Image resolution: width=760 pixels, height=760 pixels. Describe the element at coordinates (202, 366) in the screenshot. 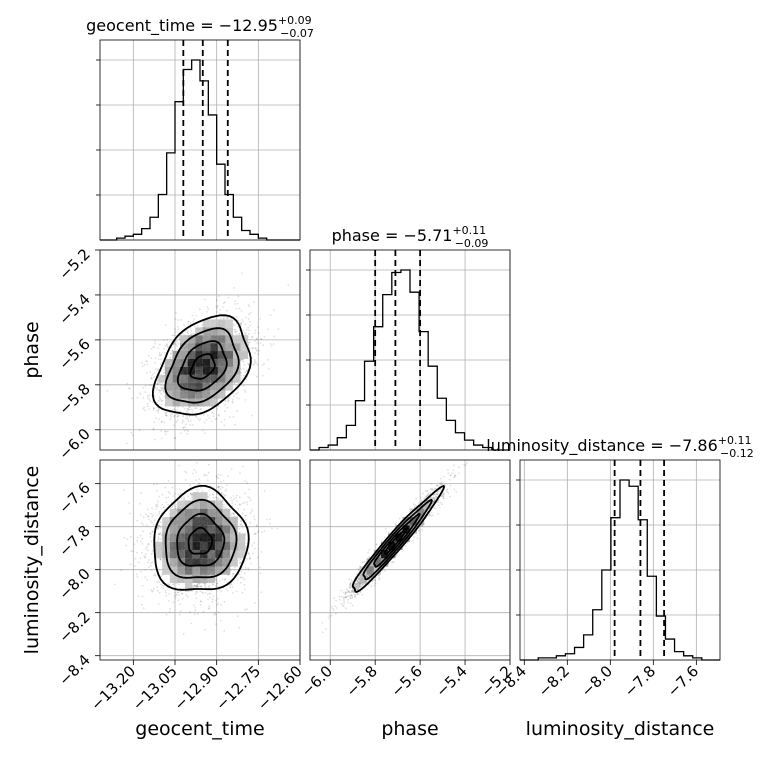

I see `density-contour` at that location.